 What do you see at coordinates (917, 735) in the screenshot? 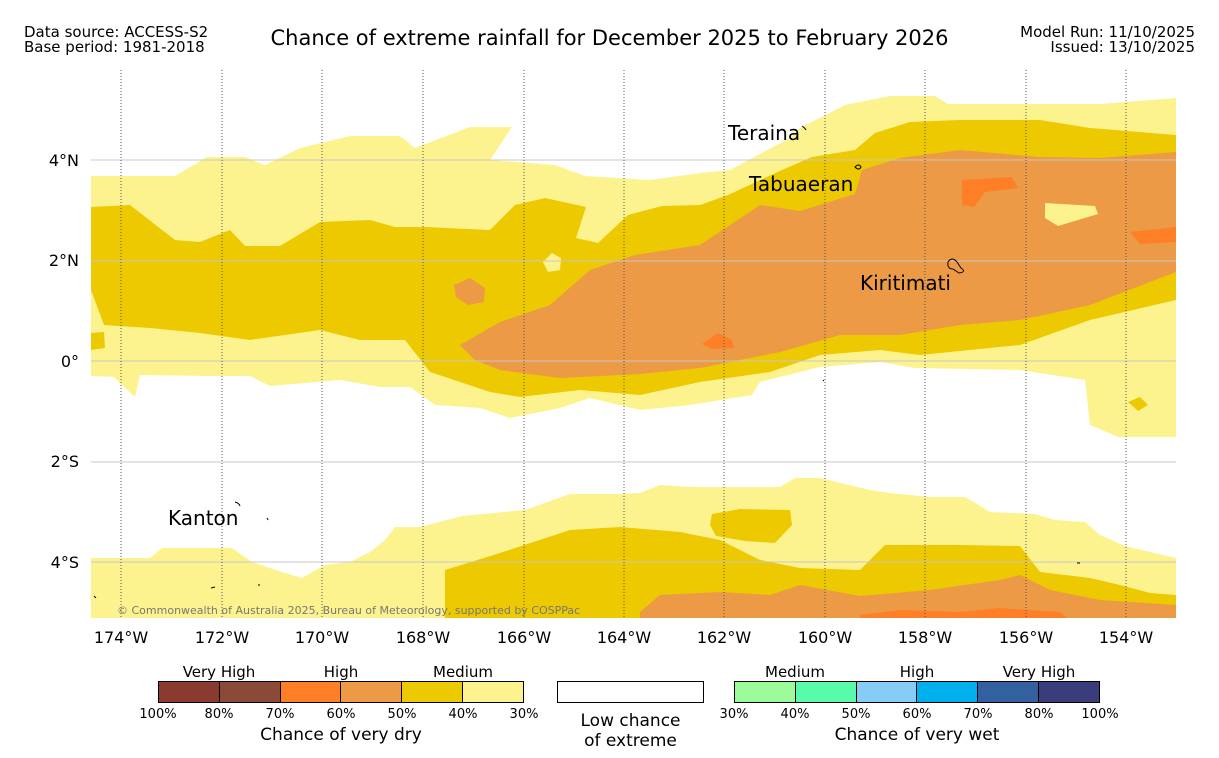
I see `wet-caption: Chance of very wet` at bounding box center [917, 735].